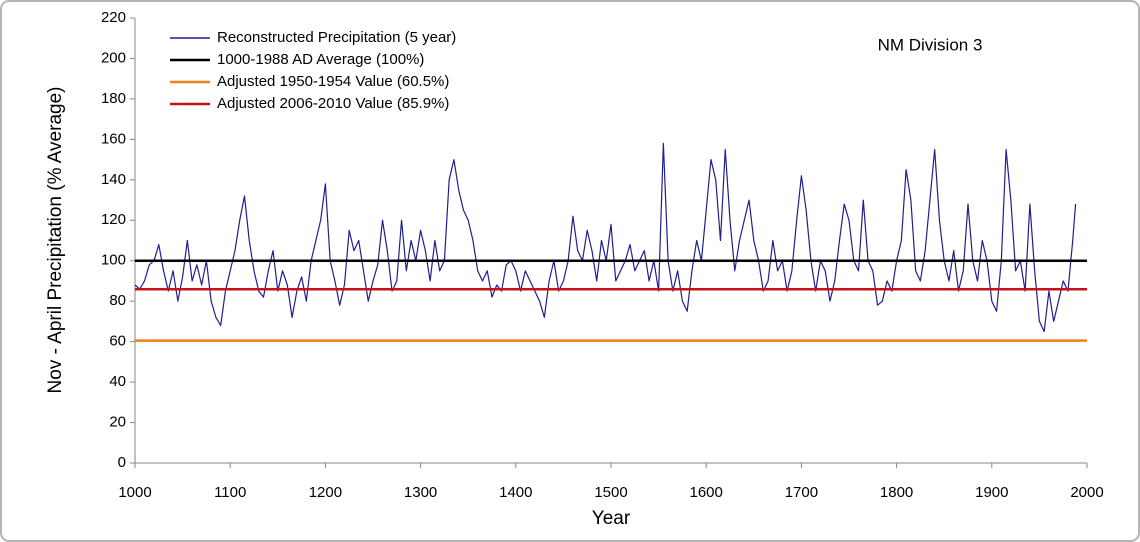  What do you see at coordinates (333, 81) in the screenshot?
I see `legend-label: Adjusted 1950-1954 Value (60.5%)` at bounding box center [333, 81].